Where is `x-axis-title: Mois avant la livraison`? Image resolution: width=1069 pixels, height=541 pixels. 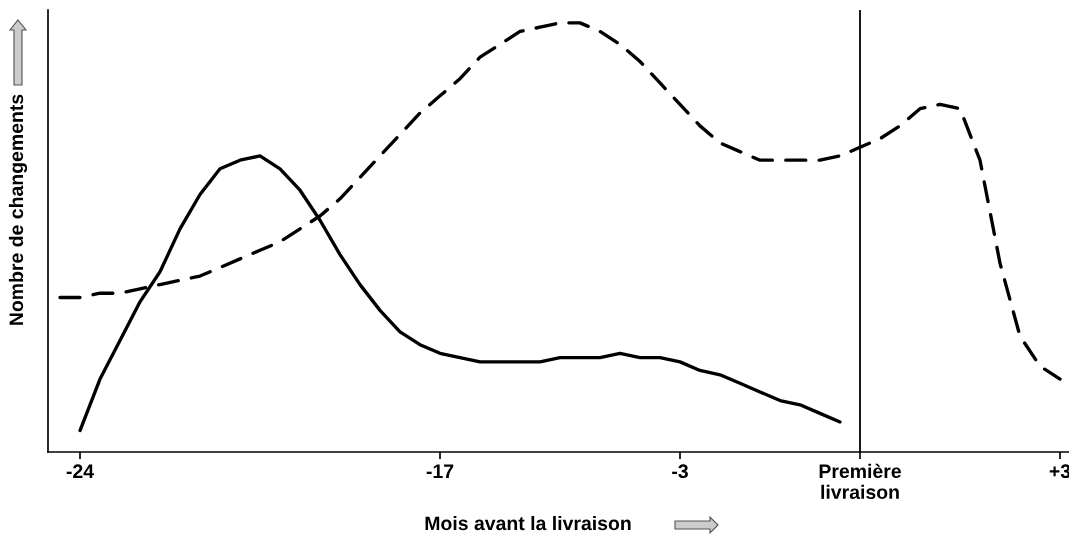
x-axis-title: Mois avant la livraison is located at coordinates (528, 523).